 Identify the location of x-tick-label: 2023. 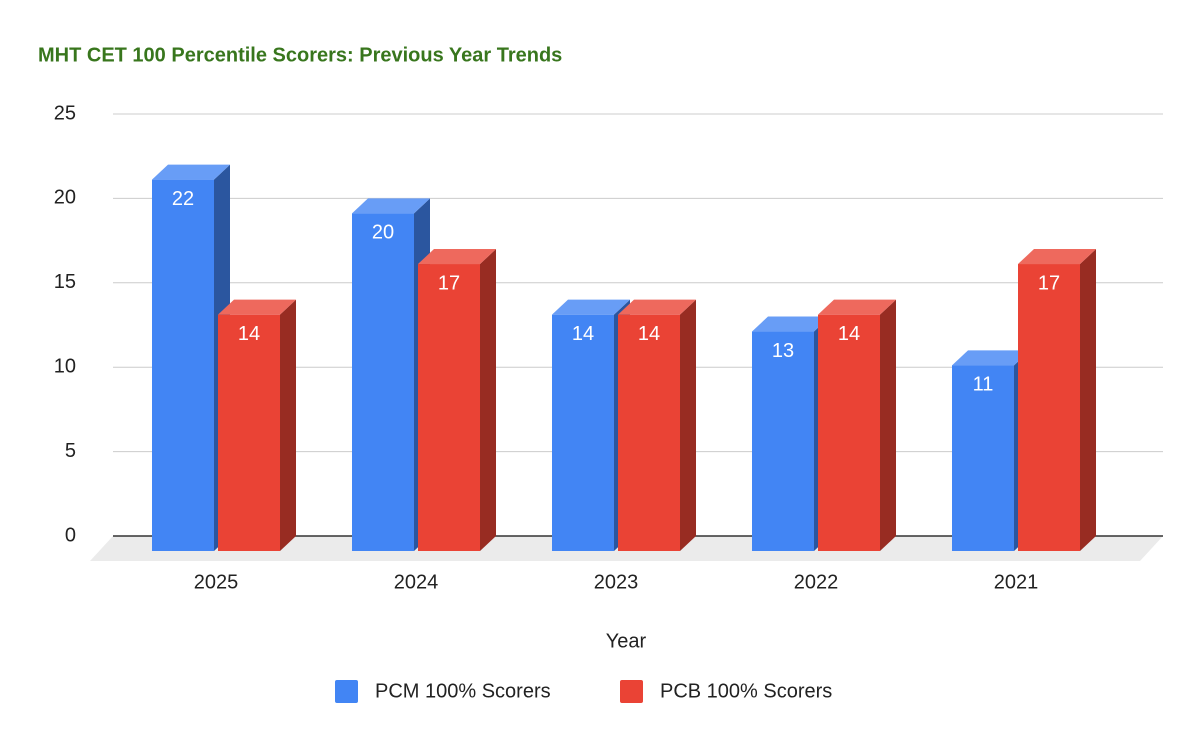
(616, 582).